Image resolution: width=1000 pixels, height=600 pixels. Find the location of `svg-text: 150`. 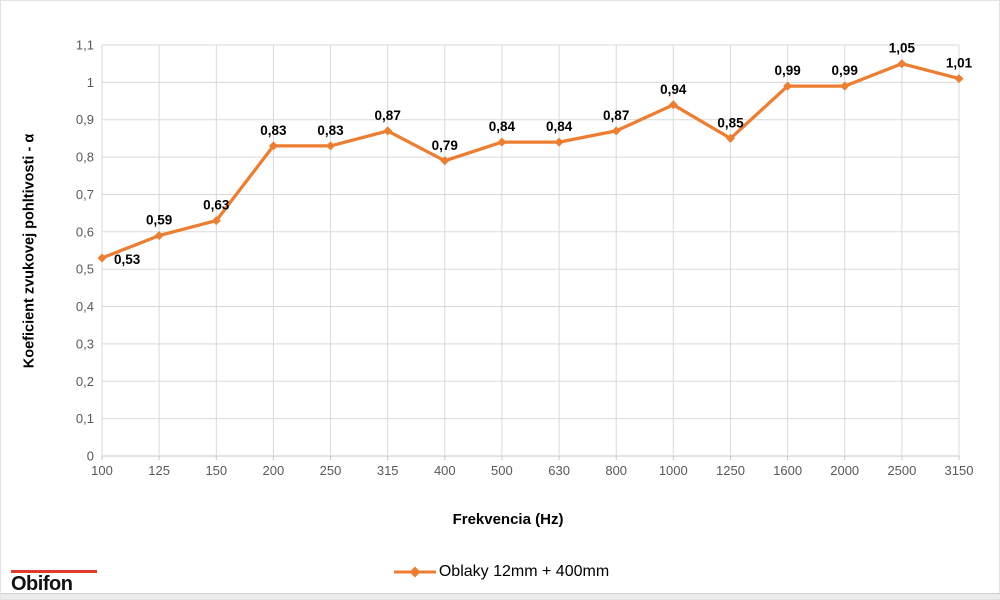

svg-text: 150 is located at coordinates (216, 470).